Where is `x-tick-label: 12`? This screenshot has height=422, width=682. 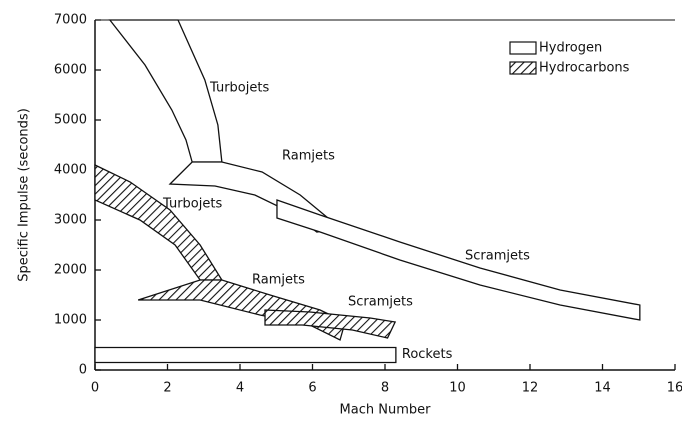
x-tick-label: 12 is located at coordinates (530, 388).